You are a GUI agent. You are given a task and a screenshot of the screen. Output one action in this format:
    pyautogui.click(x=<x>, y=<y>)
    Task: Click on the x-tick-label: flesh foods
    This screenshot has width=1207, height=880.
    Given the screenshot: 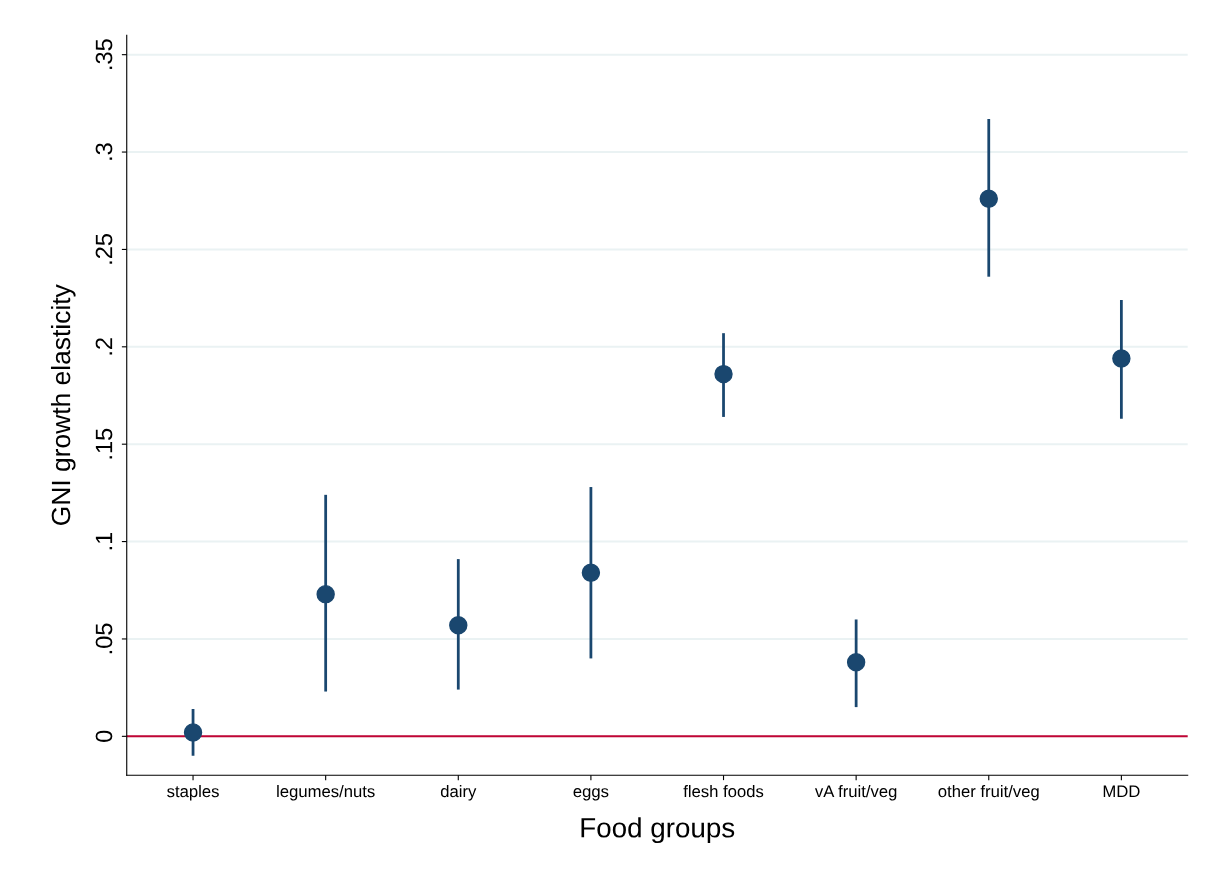 What is the action you would take?
    pyautogui.click(x=723, y=791)
    